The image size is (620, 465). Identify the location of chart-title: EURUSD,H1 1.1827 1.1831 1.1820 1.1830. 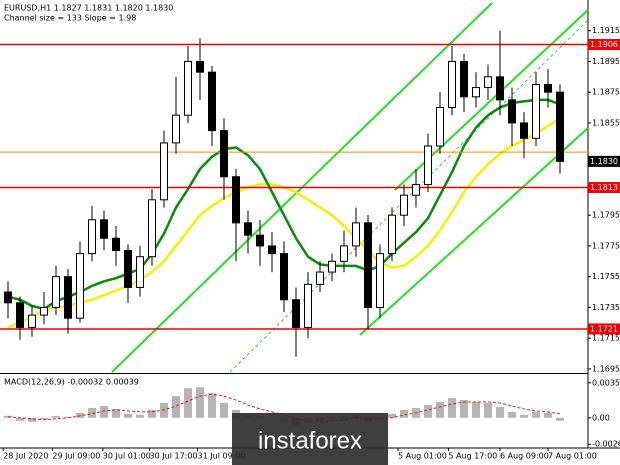
(88, 8).